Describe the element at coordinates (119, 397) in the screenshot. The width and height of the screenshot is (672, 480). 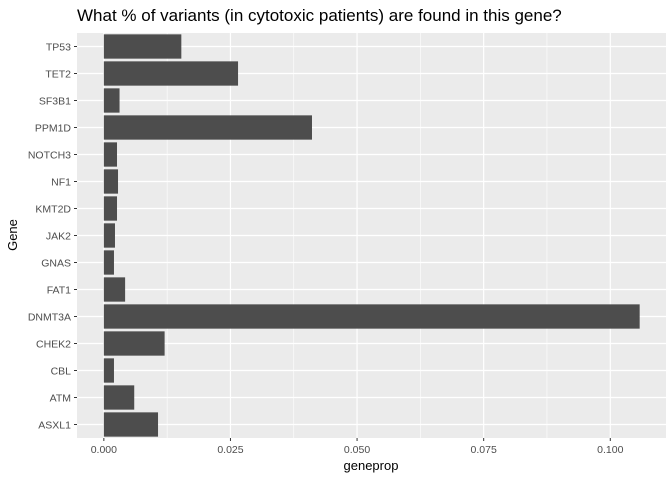
I see `bar-atm` at that location.